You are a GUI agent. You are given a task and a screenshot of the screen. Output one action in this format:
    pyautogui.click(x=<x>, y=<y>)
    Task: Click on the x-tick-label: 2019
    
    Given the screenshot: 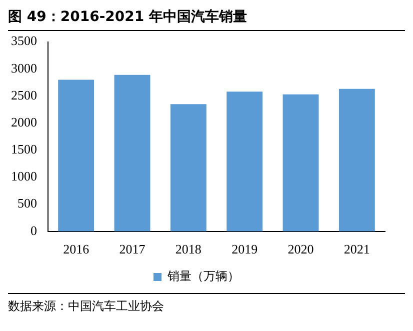 What is the action you would take?
    pyautogui.click(x=245, y=249)
    